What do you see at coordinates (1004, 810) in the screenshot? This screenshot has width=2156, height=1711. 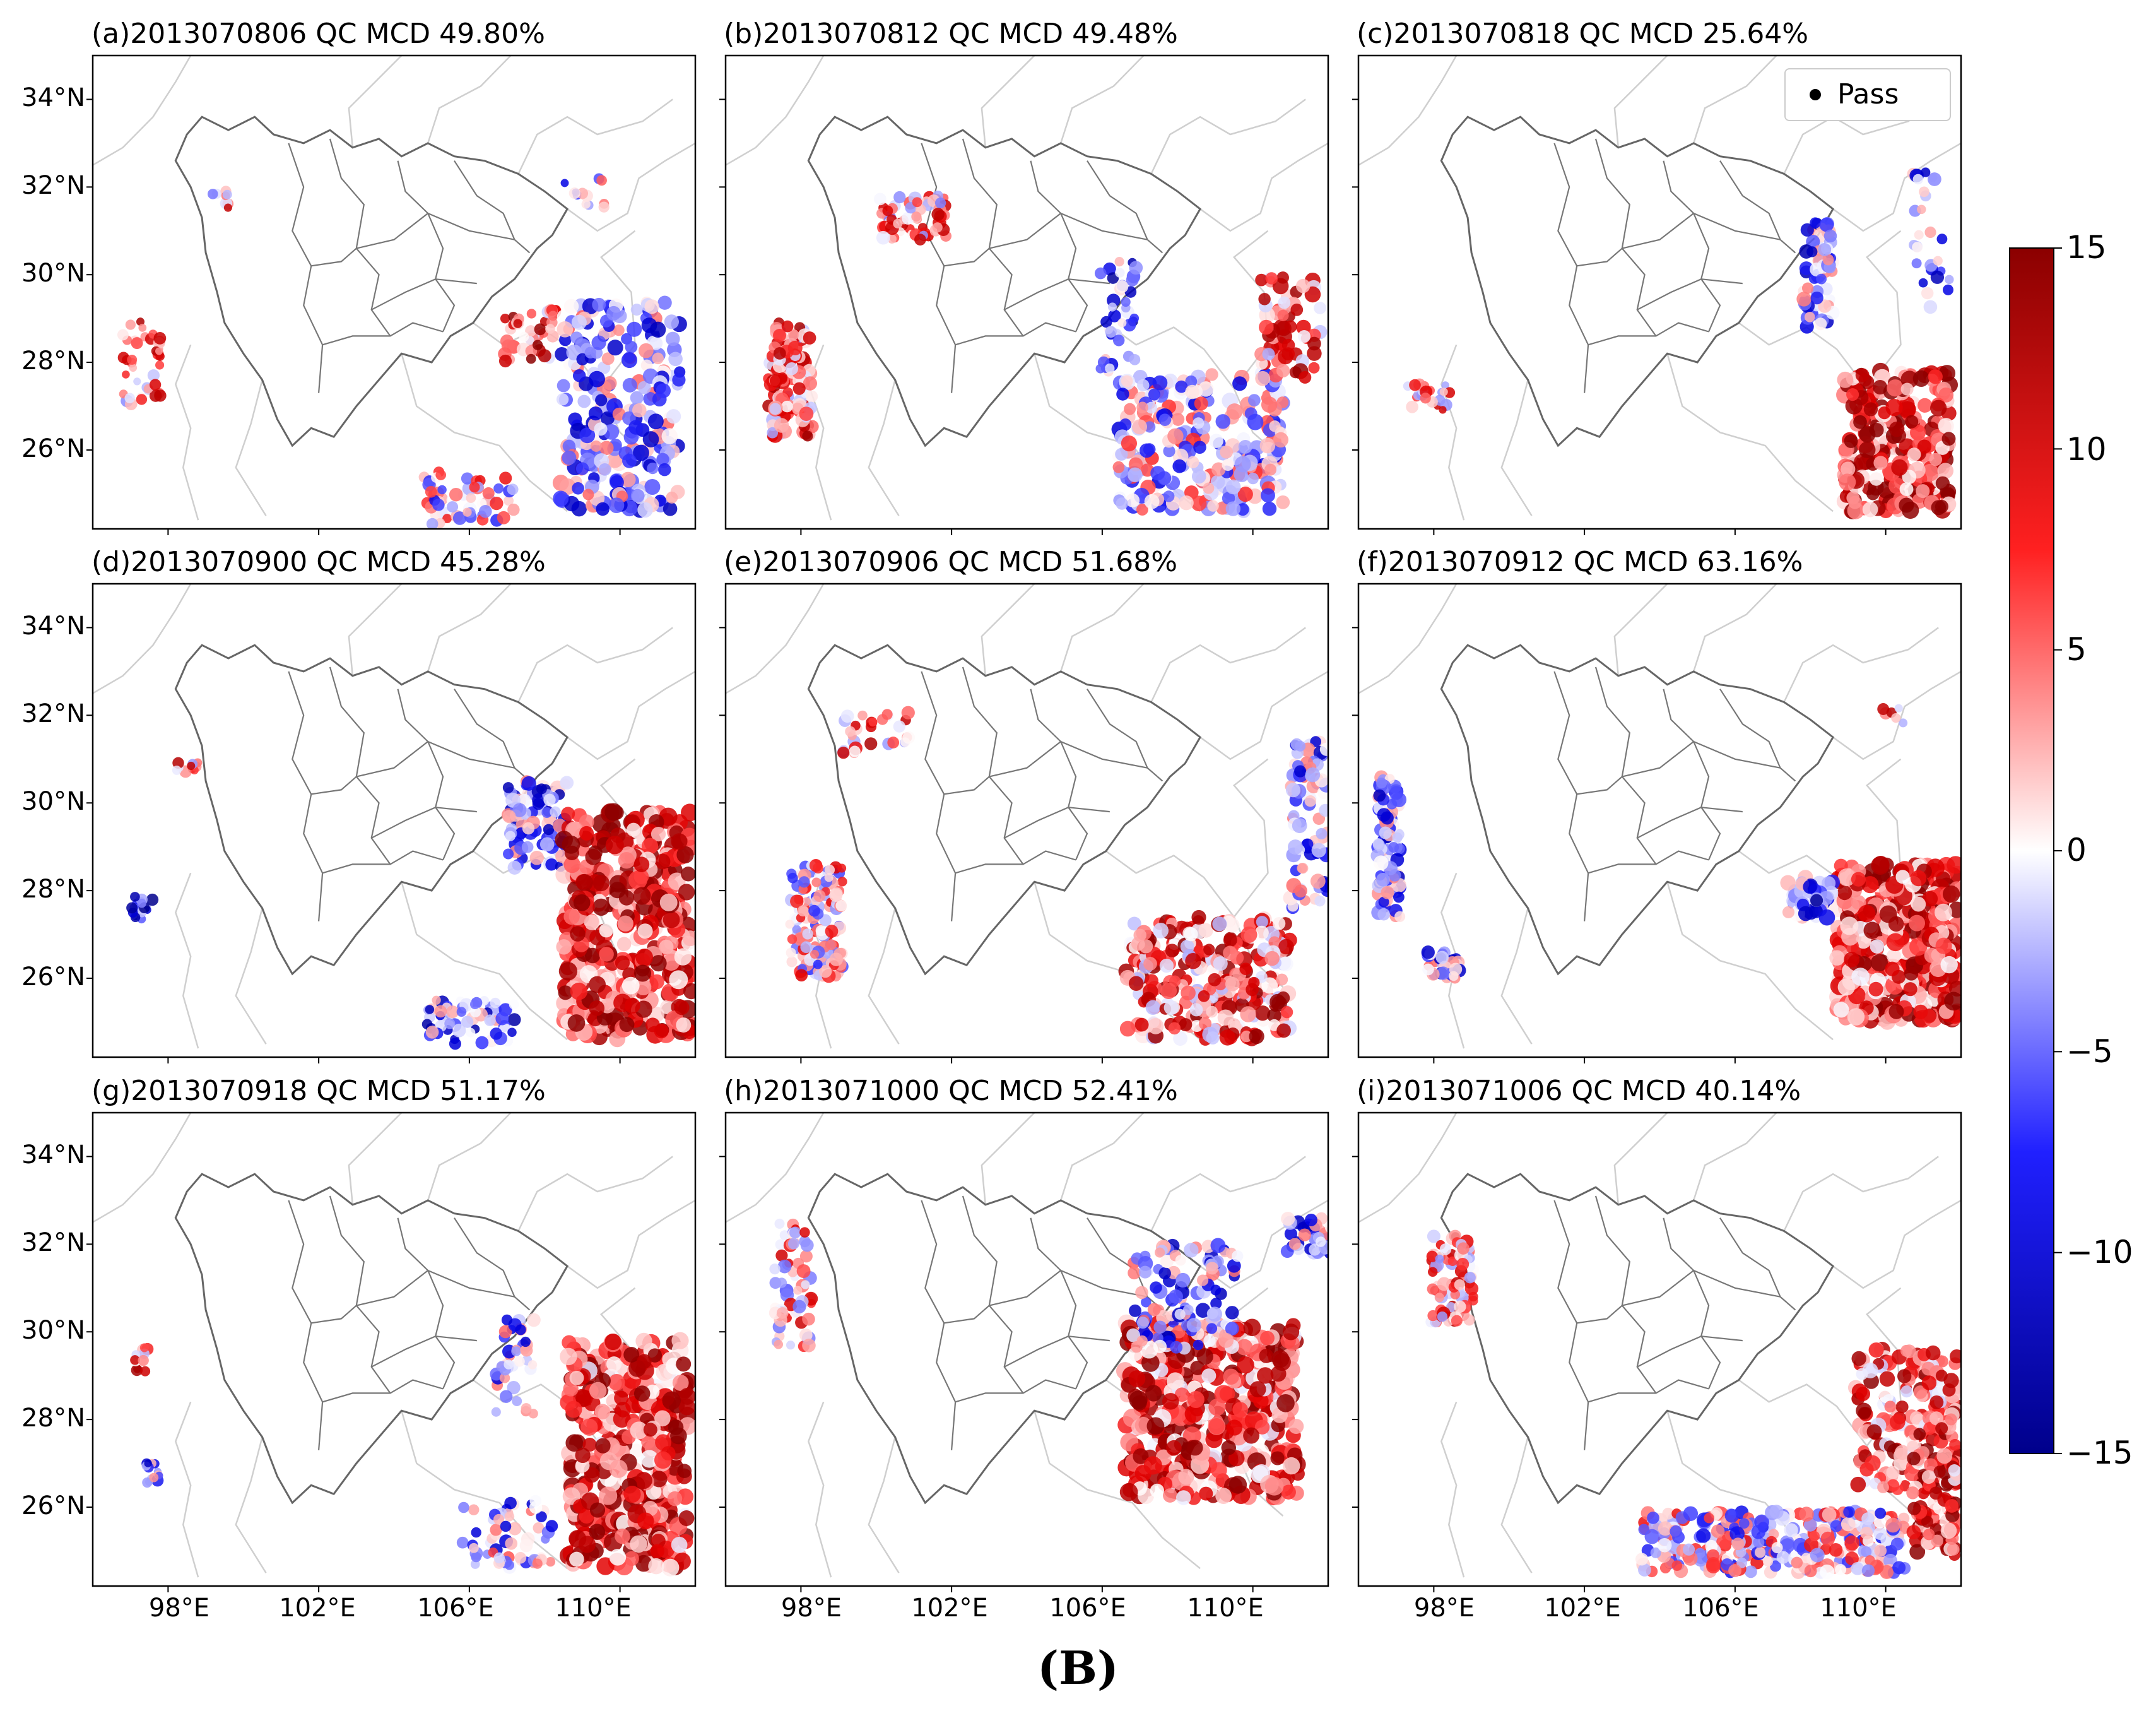 I see `province-boundary` at bounding box center [1004, 810].